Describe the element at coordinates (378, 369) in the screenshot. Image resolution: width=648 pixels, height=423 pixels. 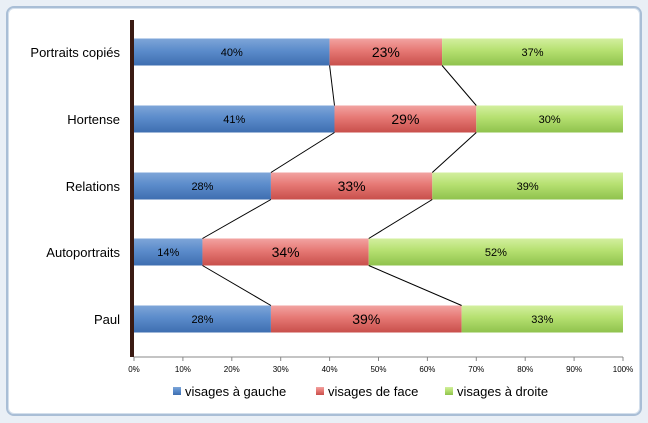
I see `tick-label: 50%` at that location.